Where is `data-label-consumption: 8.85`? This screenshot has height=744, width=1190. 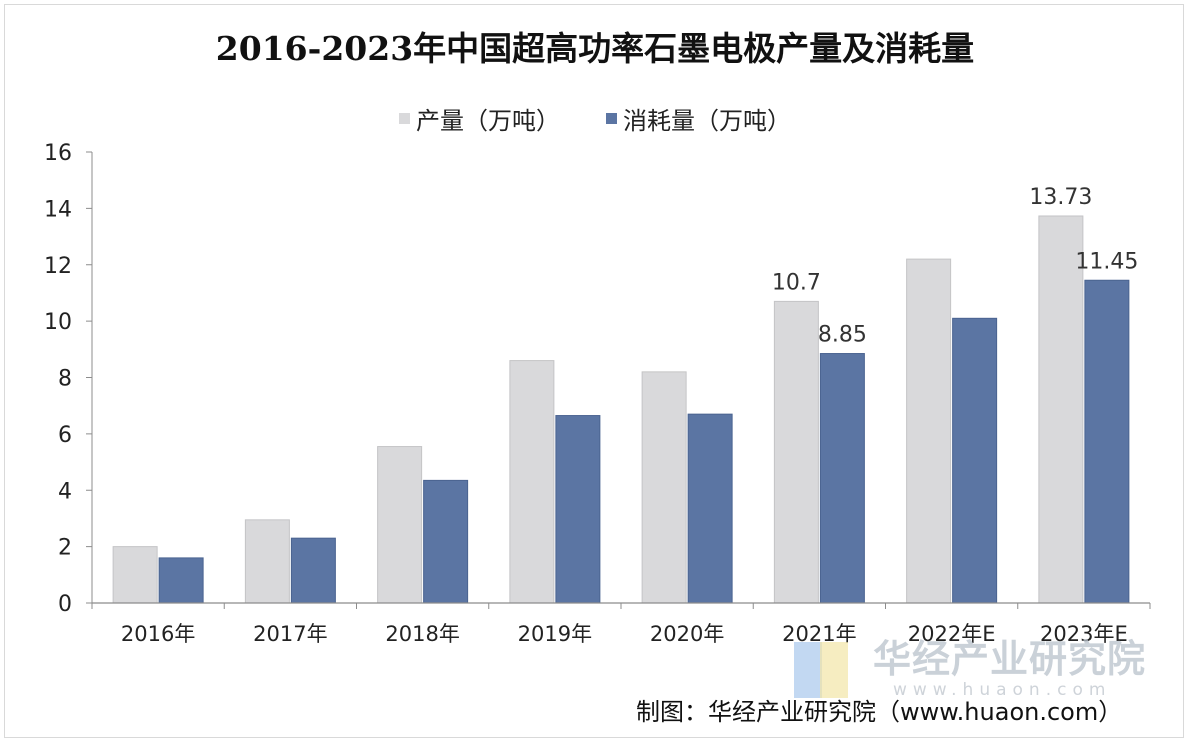 data-label-consumption: 8.85 is located at coordinates (842, 335).